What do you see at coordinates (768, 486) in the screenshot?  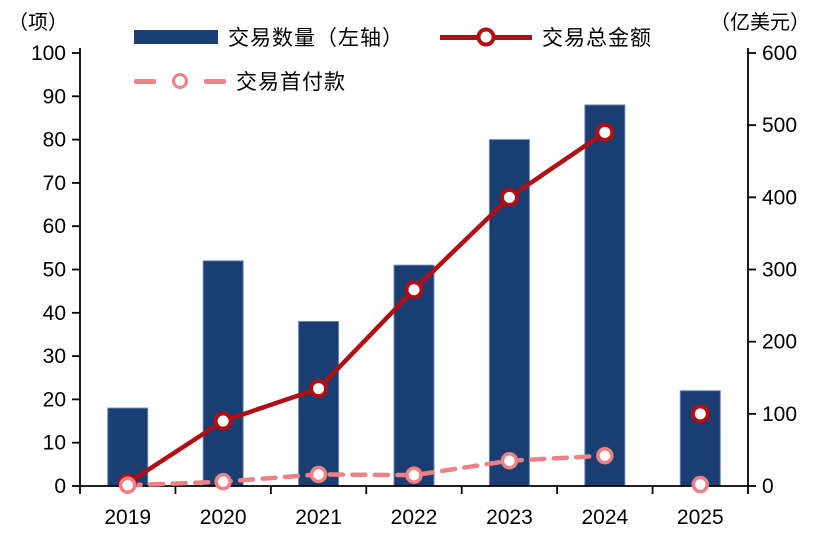 I see `right-axis-tick-label: 0` at bounding box center [768, 486].